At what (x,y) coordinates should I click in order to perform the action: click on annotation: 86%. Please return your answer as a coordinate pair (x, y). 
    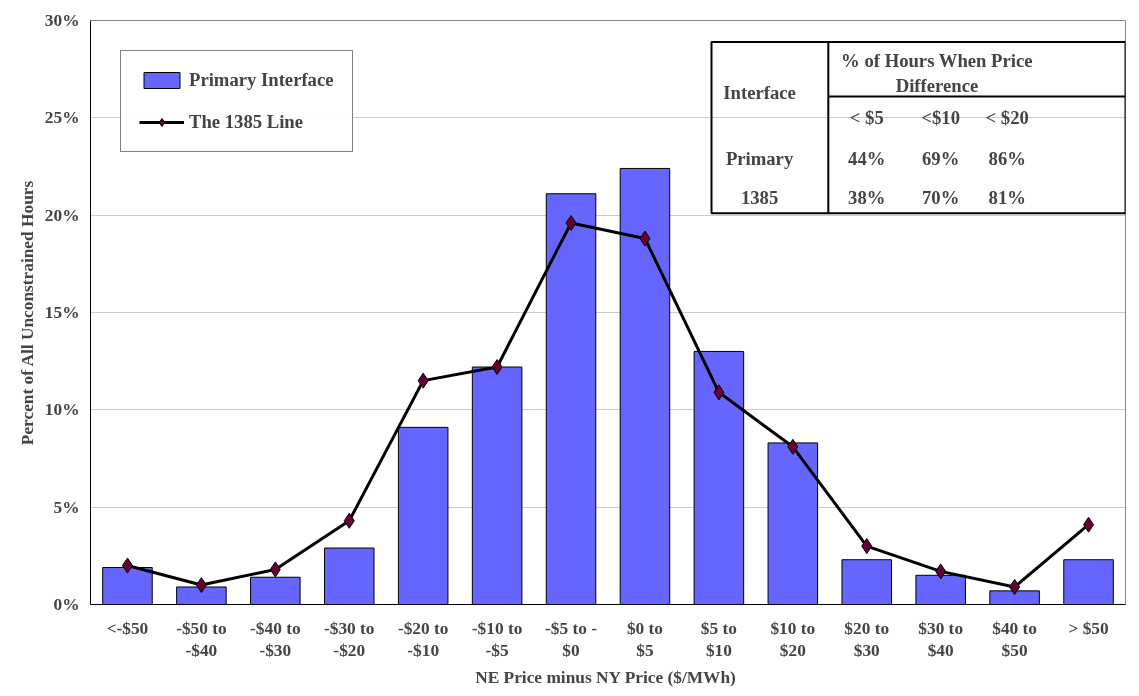
    Looking at the image, I should click on (1007, 159).